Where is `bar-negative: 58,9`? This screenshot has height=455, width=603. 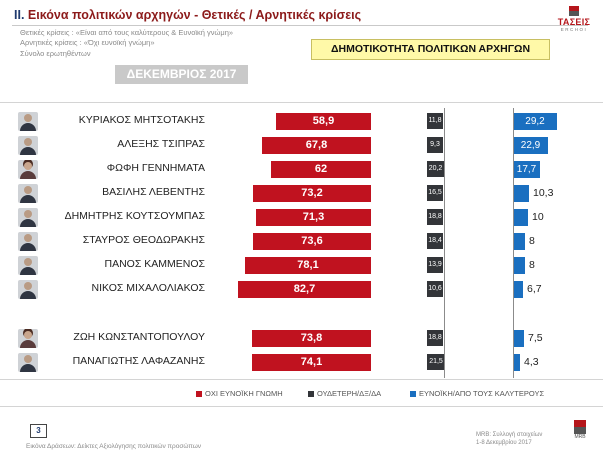
bar-negative: 58,9 is located at coordinates (323, 121).